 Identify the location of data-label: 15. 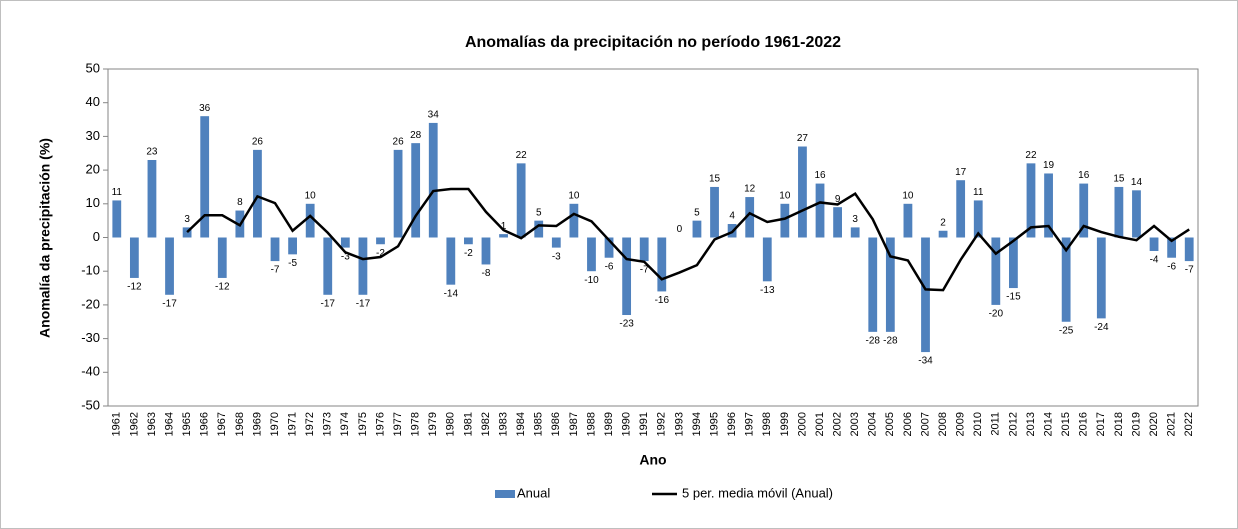
(715, 179).